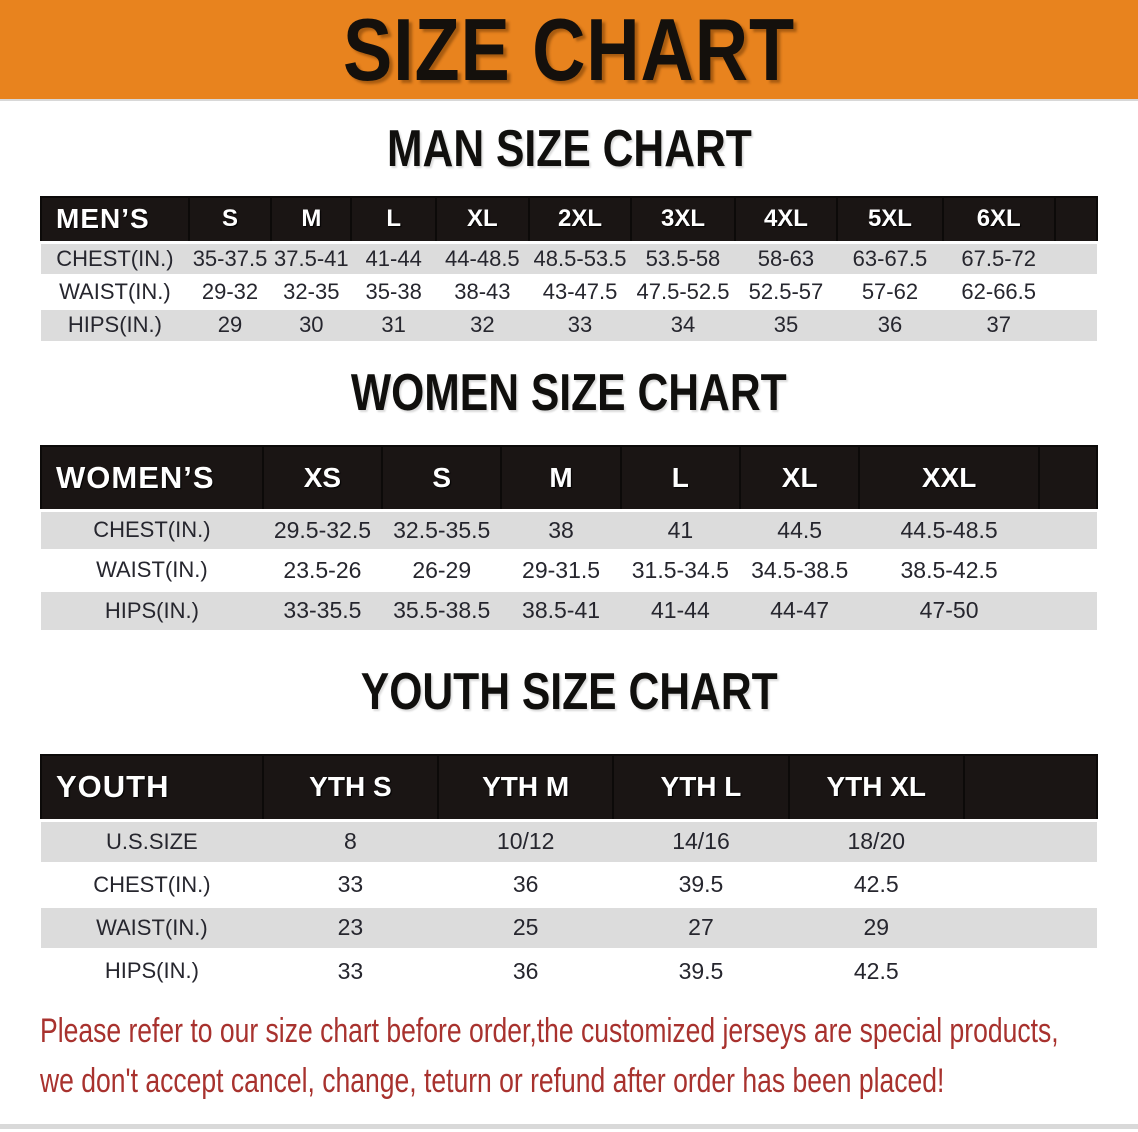  I want to click on cell-value: 33-35.5, so click(322, 609).